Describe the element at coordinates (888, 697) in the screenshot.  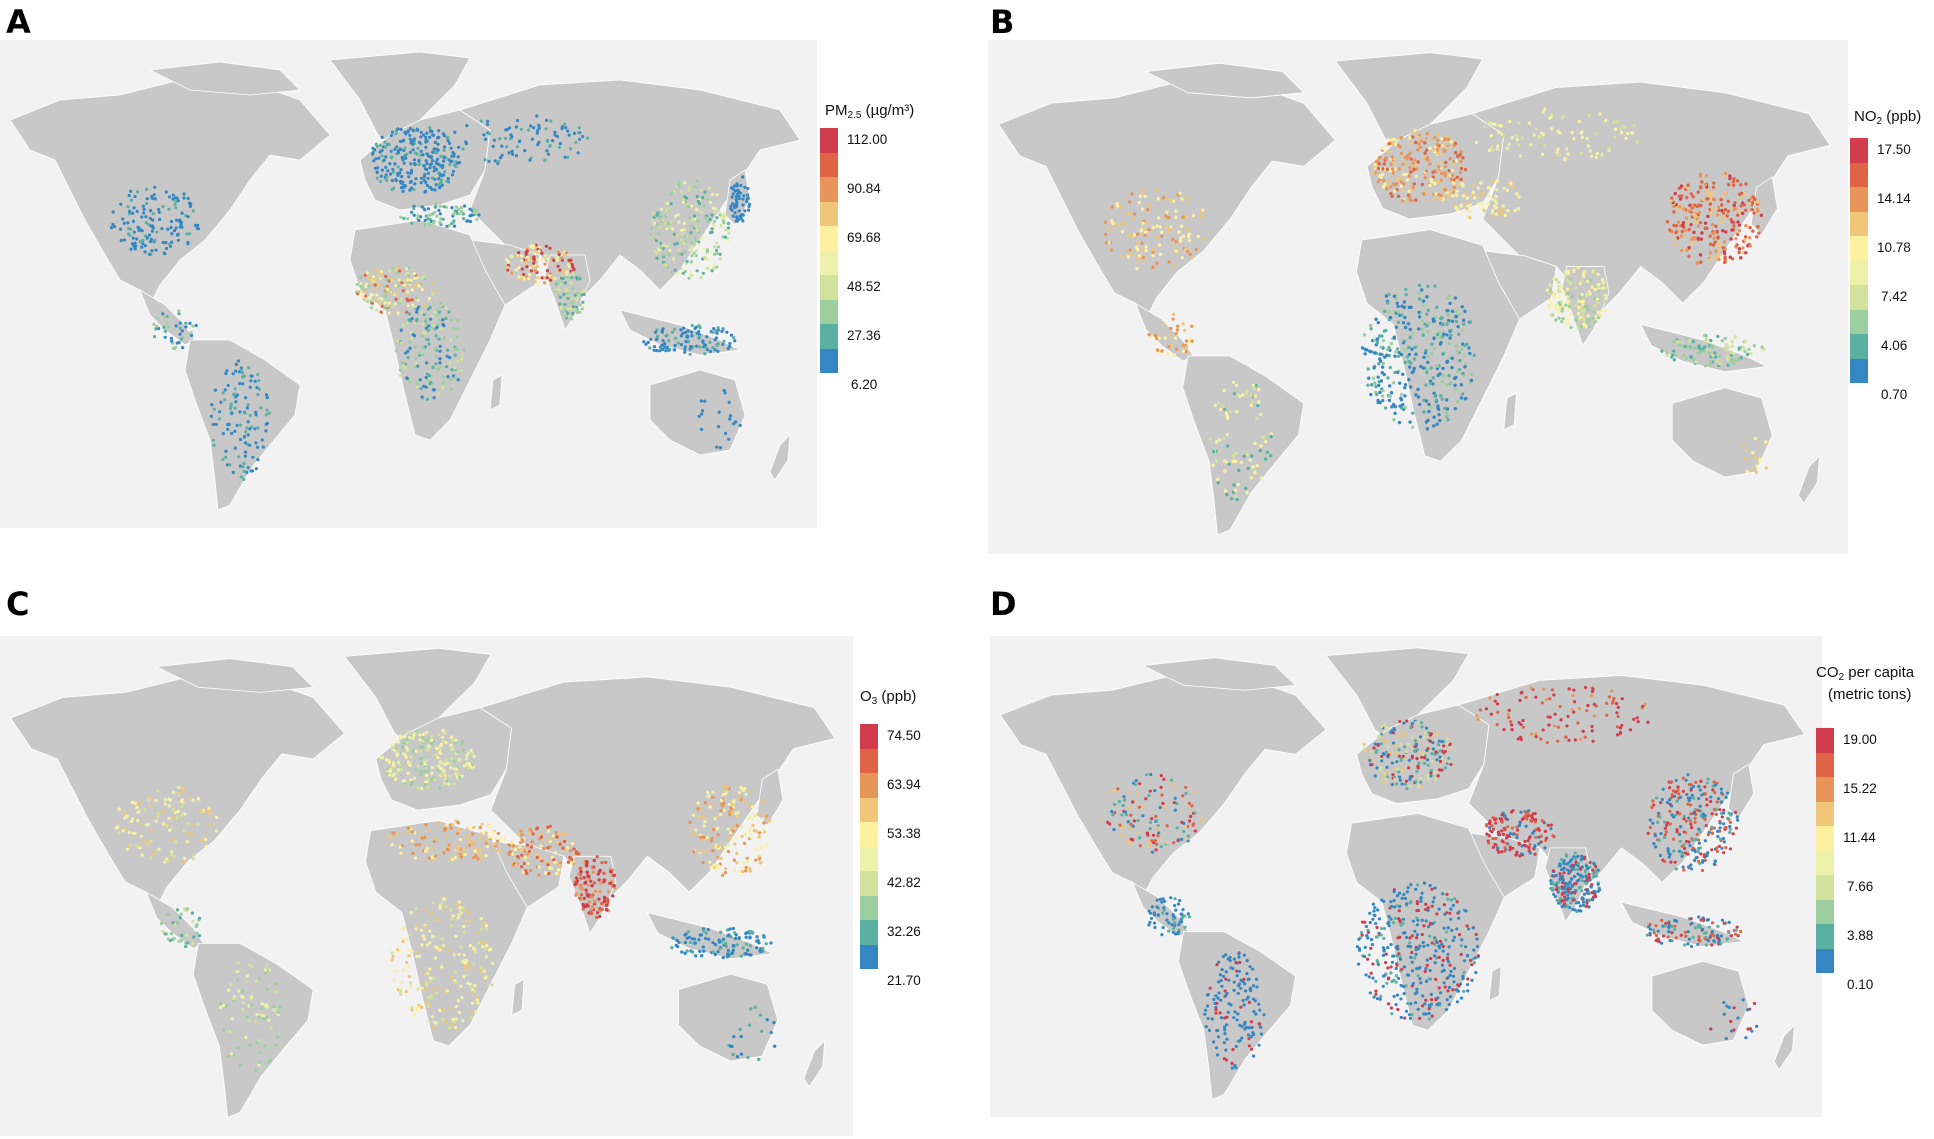
I see `legend-title: O3 (ppb)` at that location.